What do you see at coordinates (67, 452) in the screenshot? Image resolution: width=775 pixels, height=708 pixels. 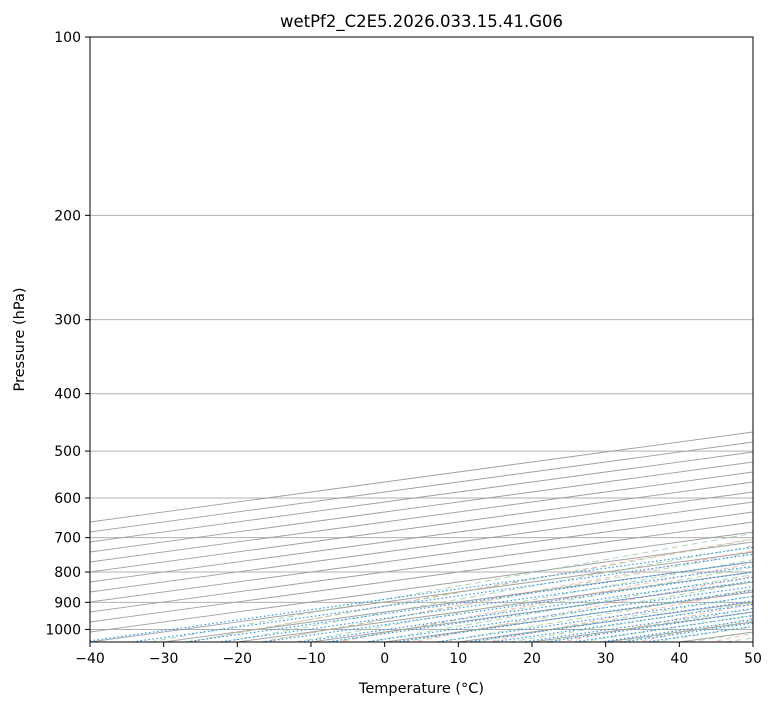 I see `y-tick-label: 500` at bounding box center [67, 452].